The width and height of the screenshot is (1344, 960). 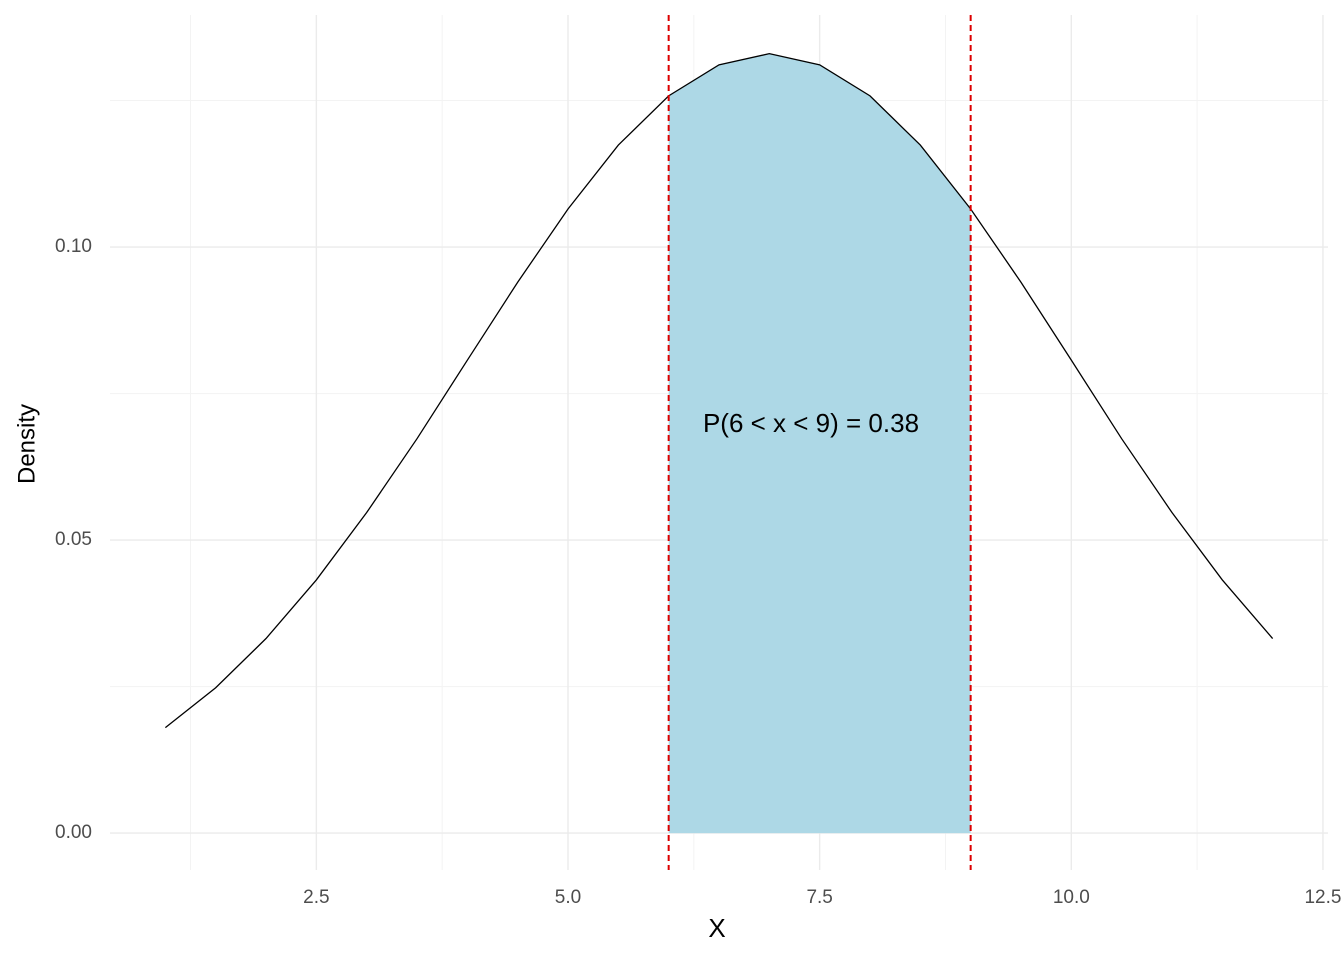 What do you see at coordinates (26, 444) in the screenshot?
I see `y-axis-label: Density` at bounding box center [26, 444].